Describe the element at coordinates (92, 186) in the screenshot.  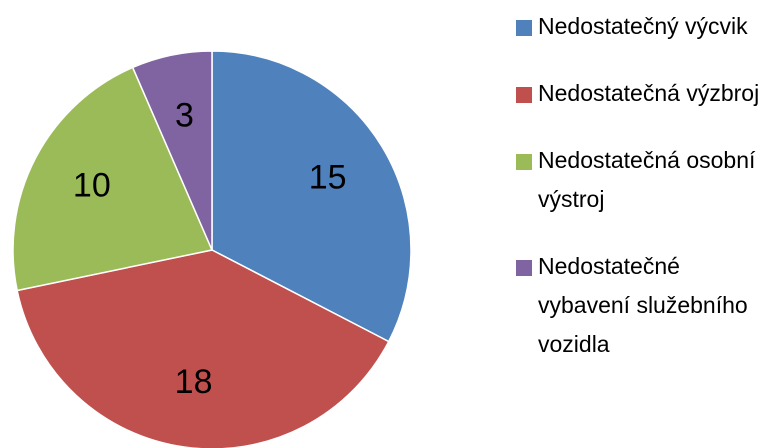
I see `data-label: 10` at that location.